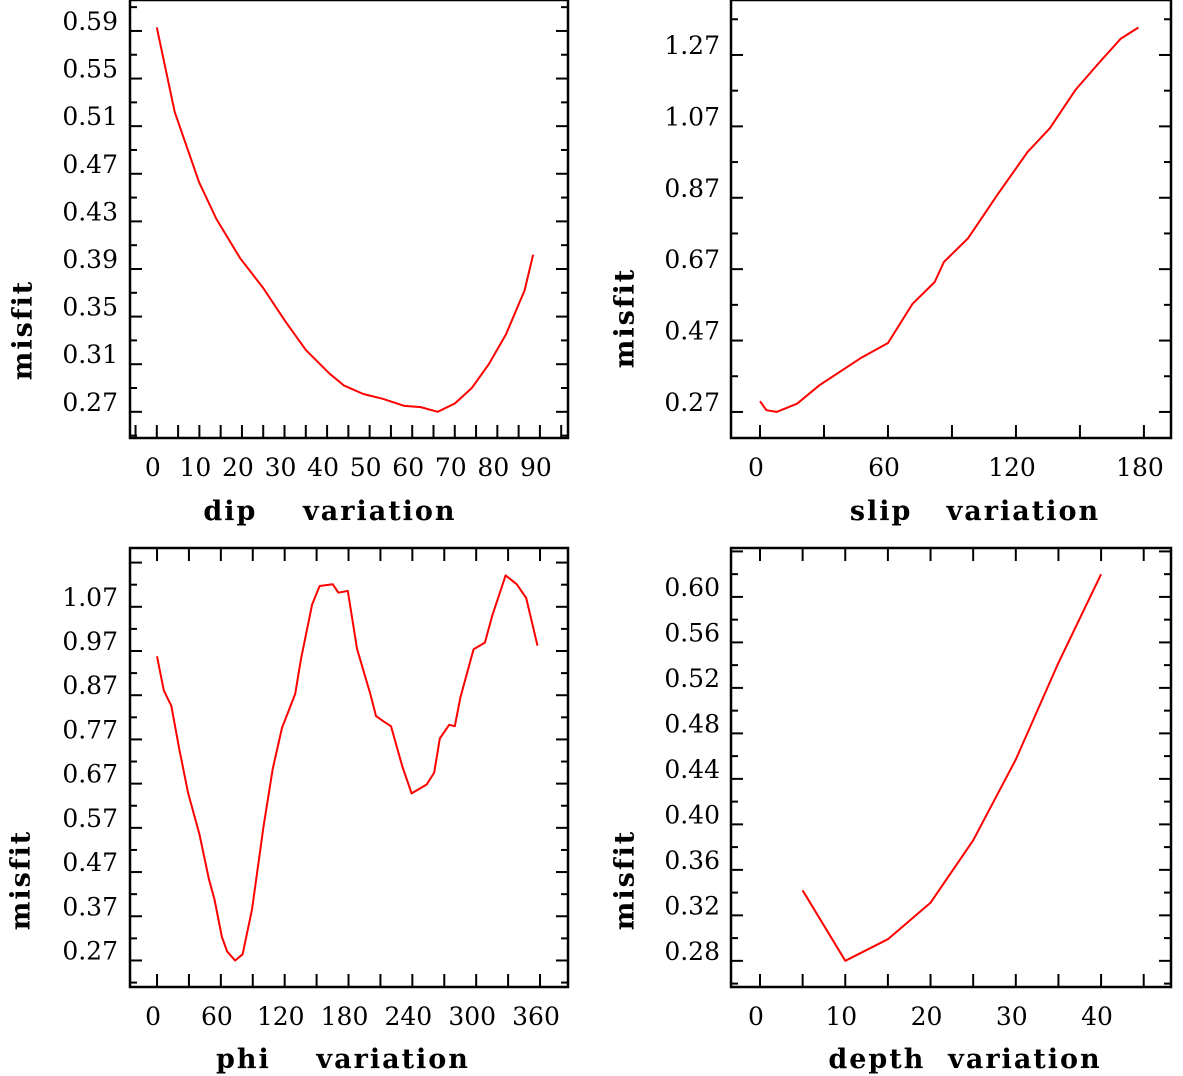  Describe the element at coordinates (366, 467) in the screenshot. I see `x-tick-label: 50` at that location.